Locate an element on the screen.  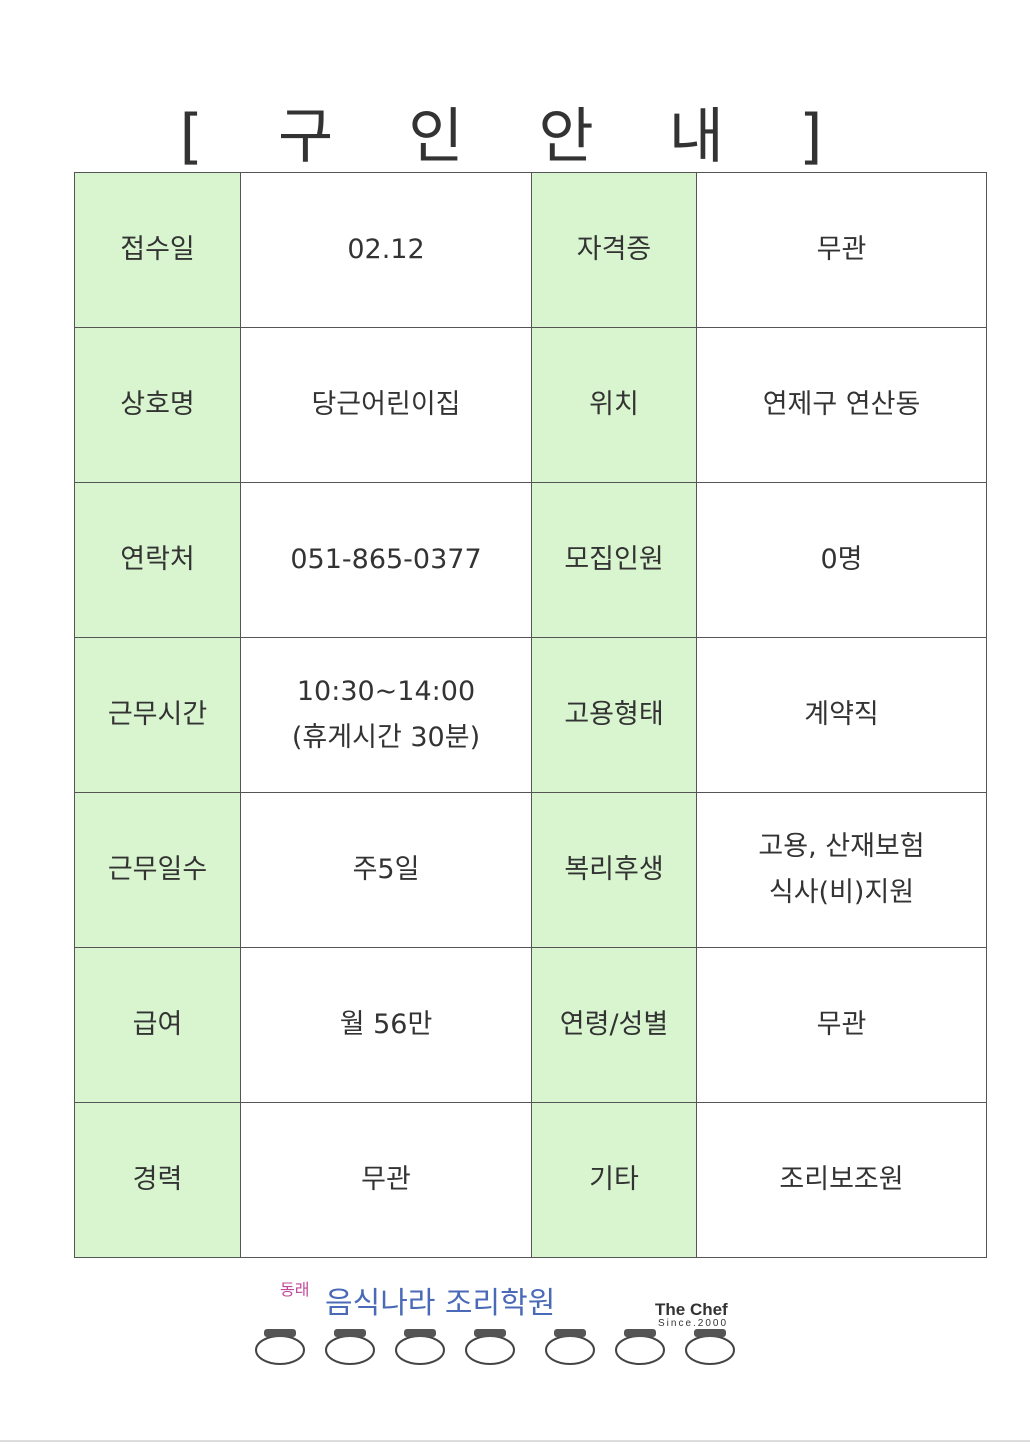
work-hours: 10:30~14:00 is located at coordinates (386, 691).